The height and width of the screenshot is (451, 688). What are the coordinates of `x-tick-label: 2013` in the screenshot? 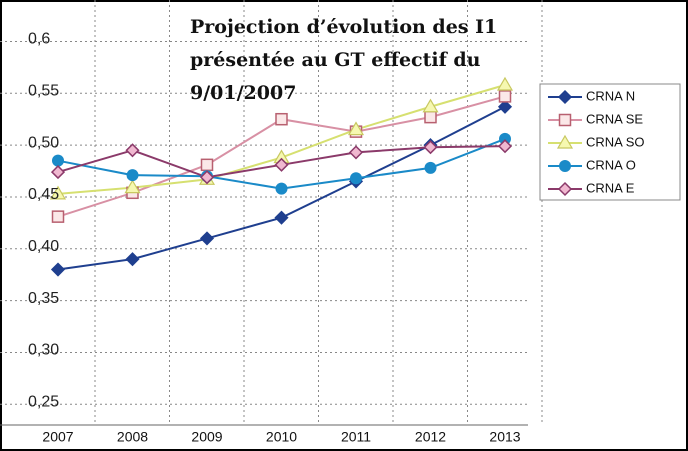 It's located at (504, 437).